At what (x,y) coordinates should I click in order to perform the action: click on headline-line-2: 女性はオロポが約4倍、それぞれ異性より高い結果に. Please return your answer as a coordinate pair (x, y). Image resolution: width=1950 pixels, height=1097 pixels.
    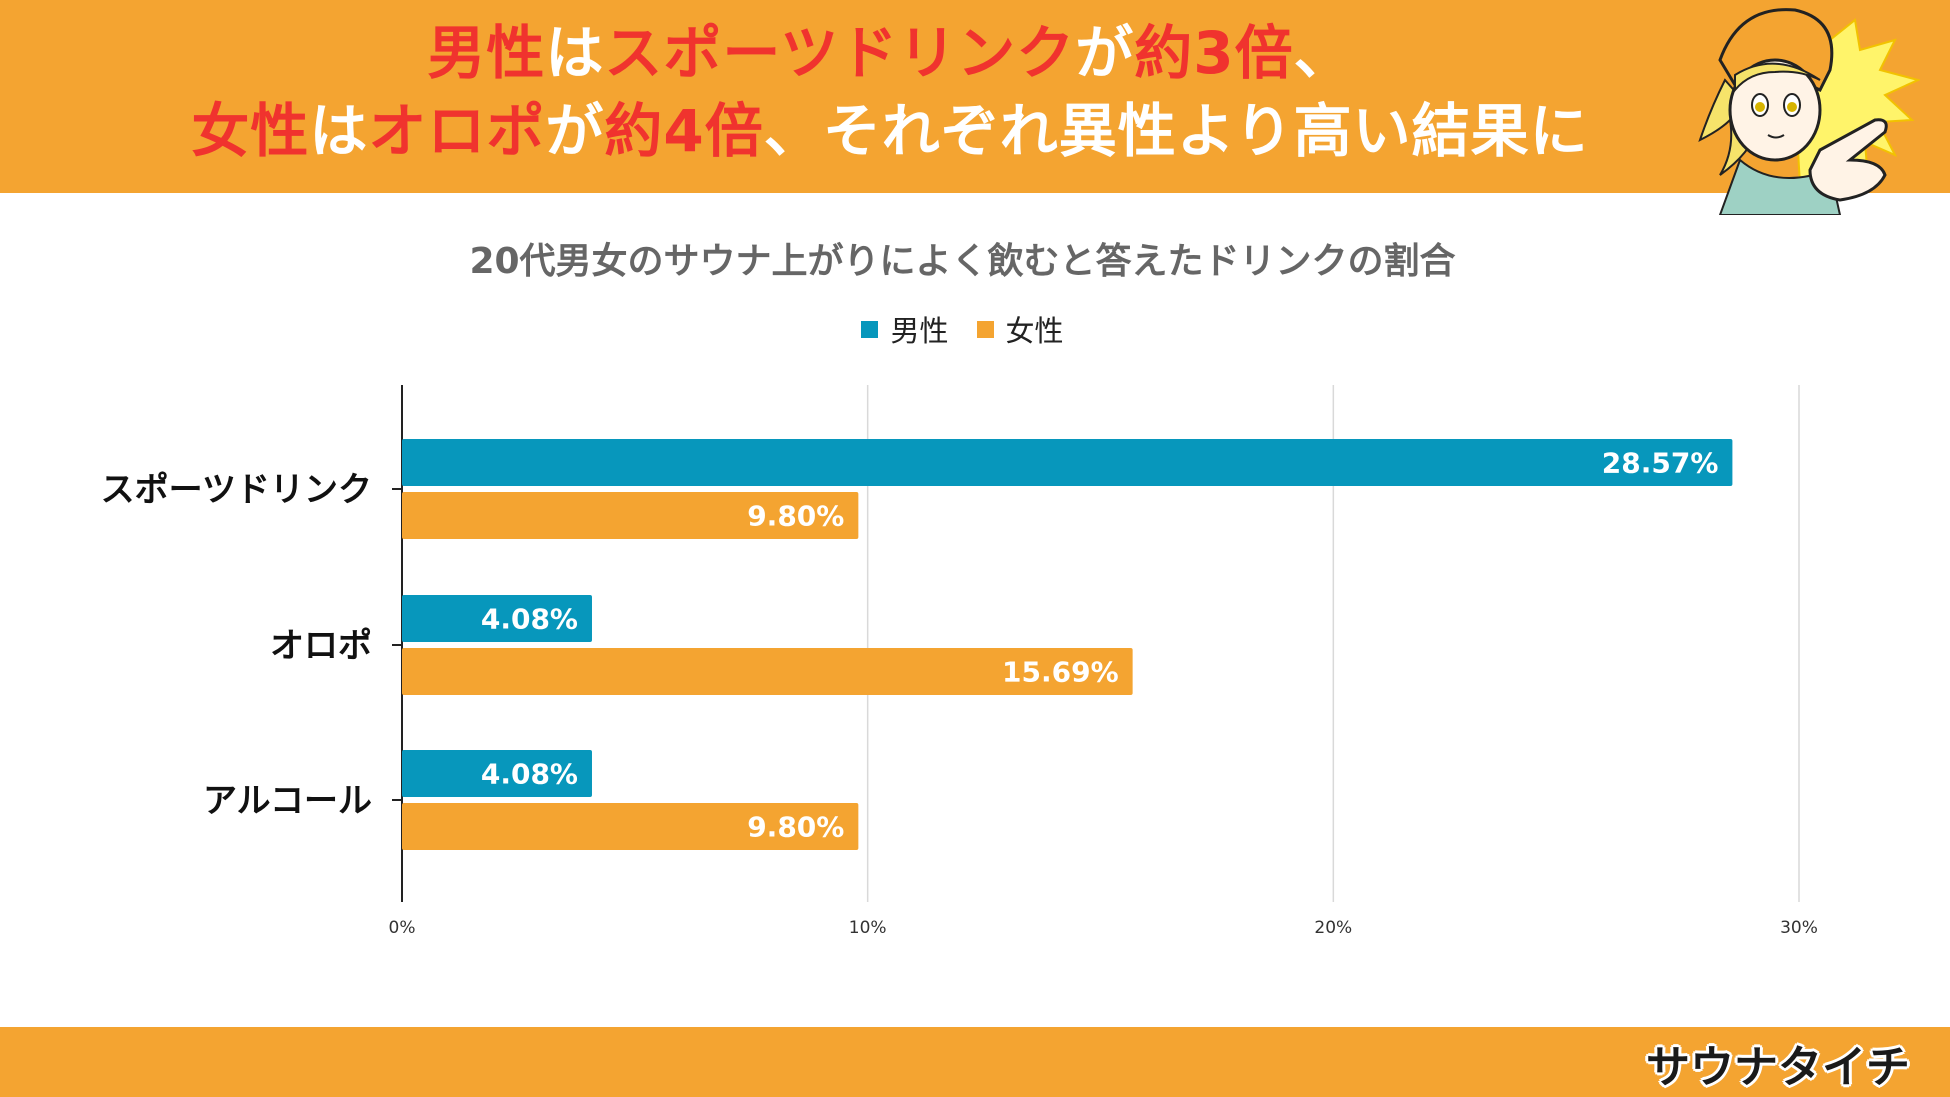
    Looking at the image, I should click on (890, 131).